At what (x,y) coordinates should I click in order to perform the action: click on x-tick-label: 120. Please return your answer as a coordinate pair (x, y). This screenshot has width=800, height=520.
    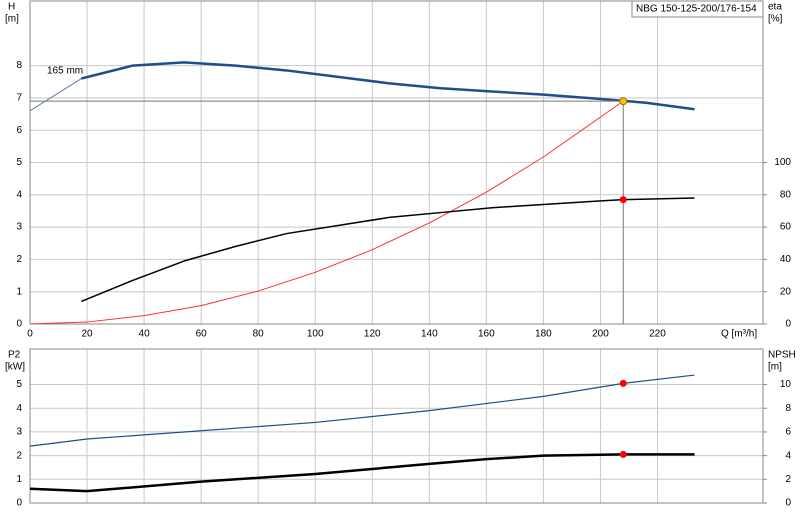
    Looking at the image, I should click on (372, 334).